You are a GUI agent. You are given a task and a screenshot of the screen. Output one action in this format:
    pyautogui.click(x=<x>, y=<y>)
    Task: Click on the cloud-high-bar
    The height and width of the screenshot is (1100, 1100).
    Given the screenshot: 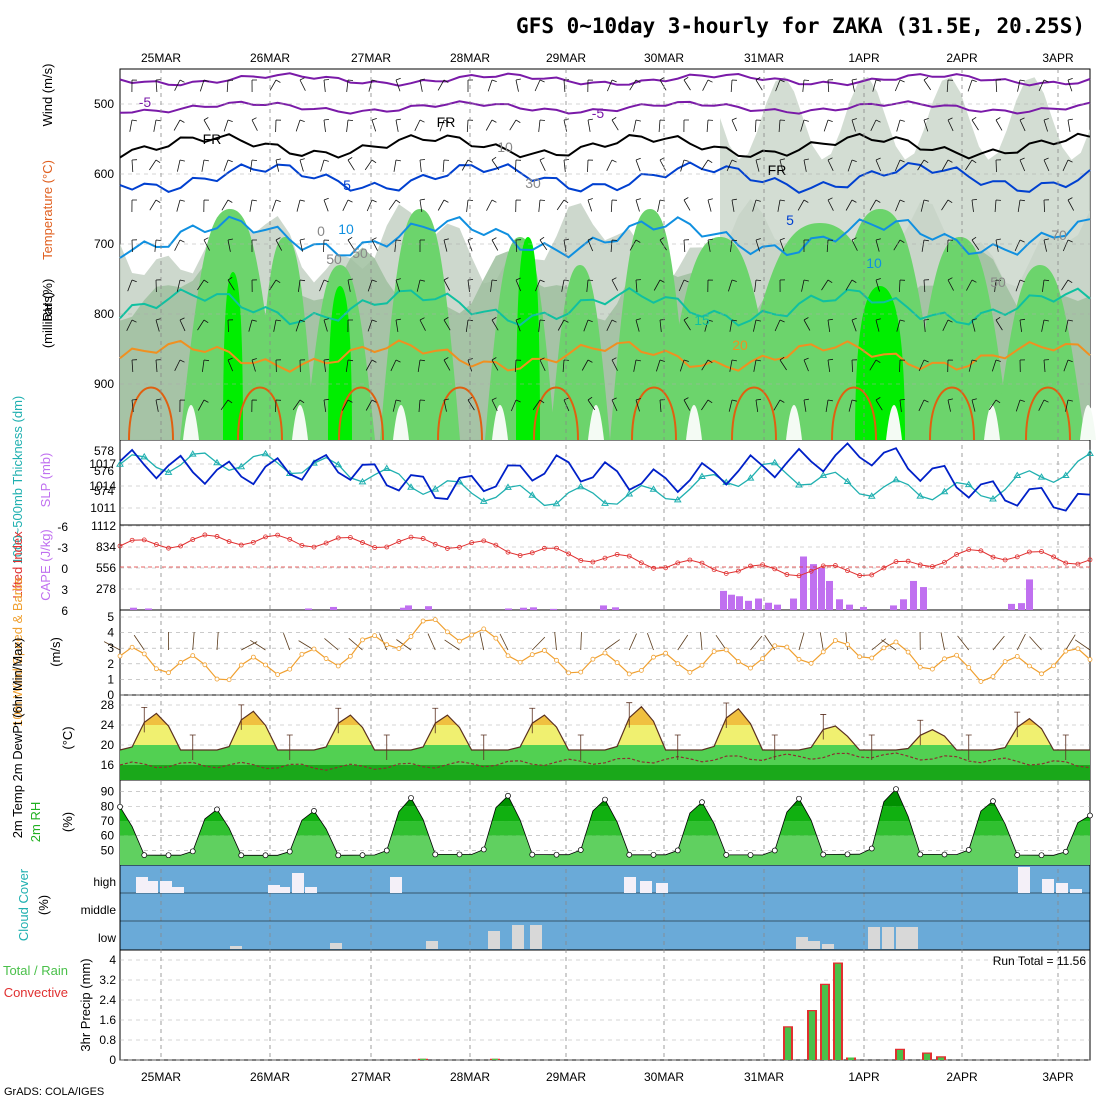 What is the action you would take?
    pyautogui.click(x=1024, y=880)
    